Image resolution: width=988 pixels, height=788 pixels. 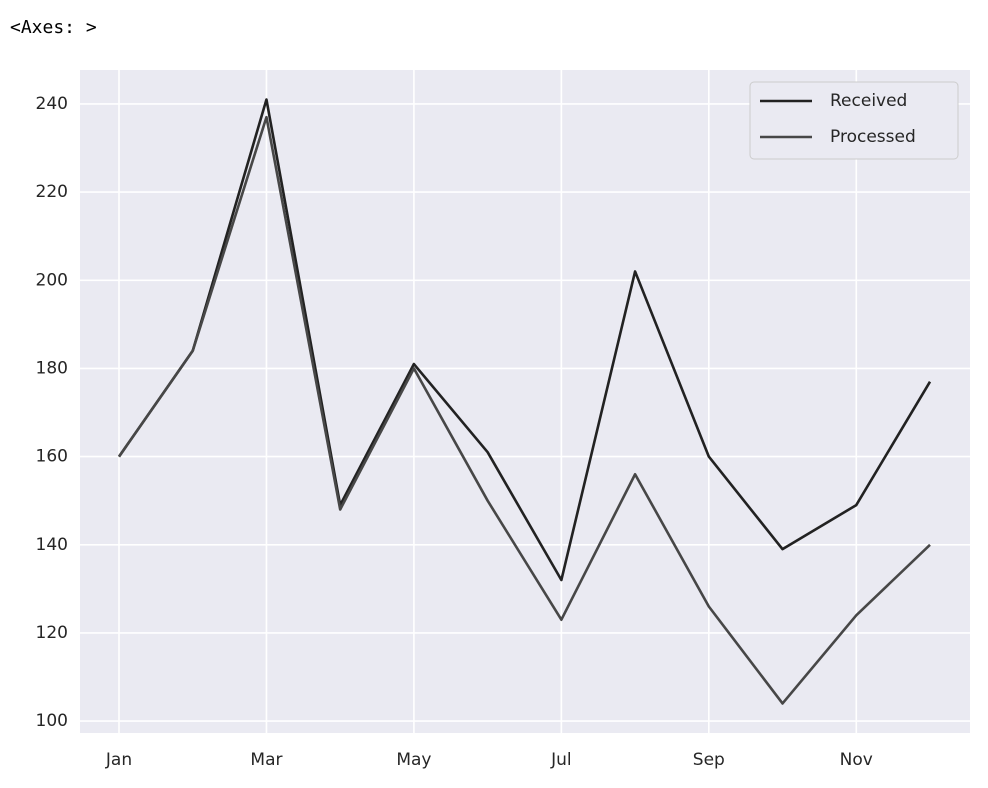 I want to click on x-tick-label: May, so click(x=413, y=760).